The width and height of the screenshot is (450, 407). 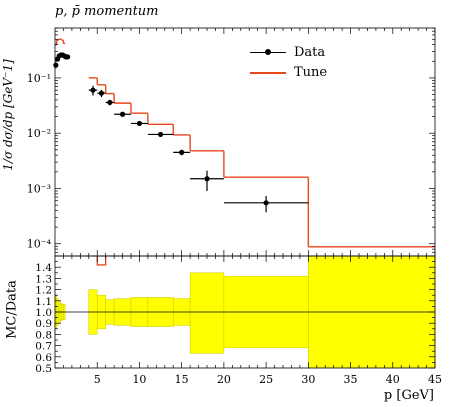 What do you see at coordinates (43, 347) in the screenshot?
I see `ratio-y-tick-label: 0.7` at bounding box center [43, 347].